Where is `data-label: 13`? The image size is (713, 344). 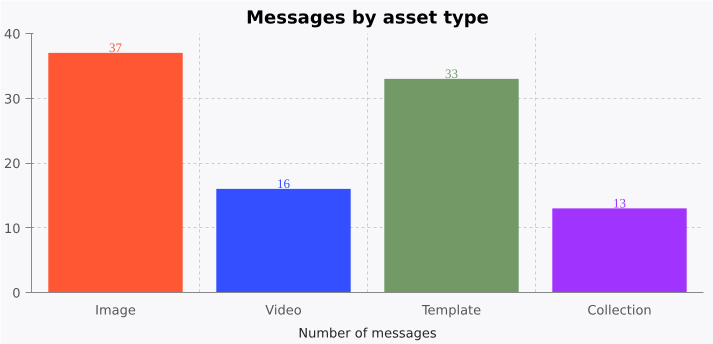 data-label: 13 is located at coordinates (619, 202).